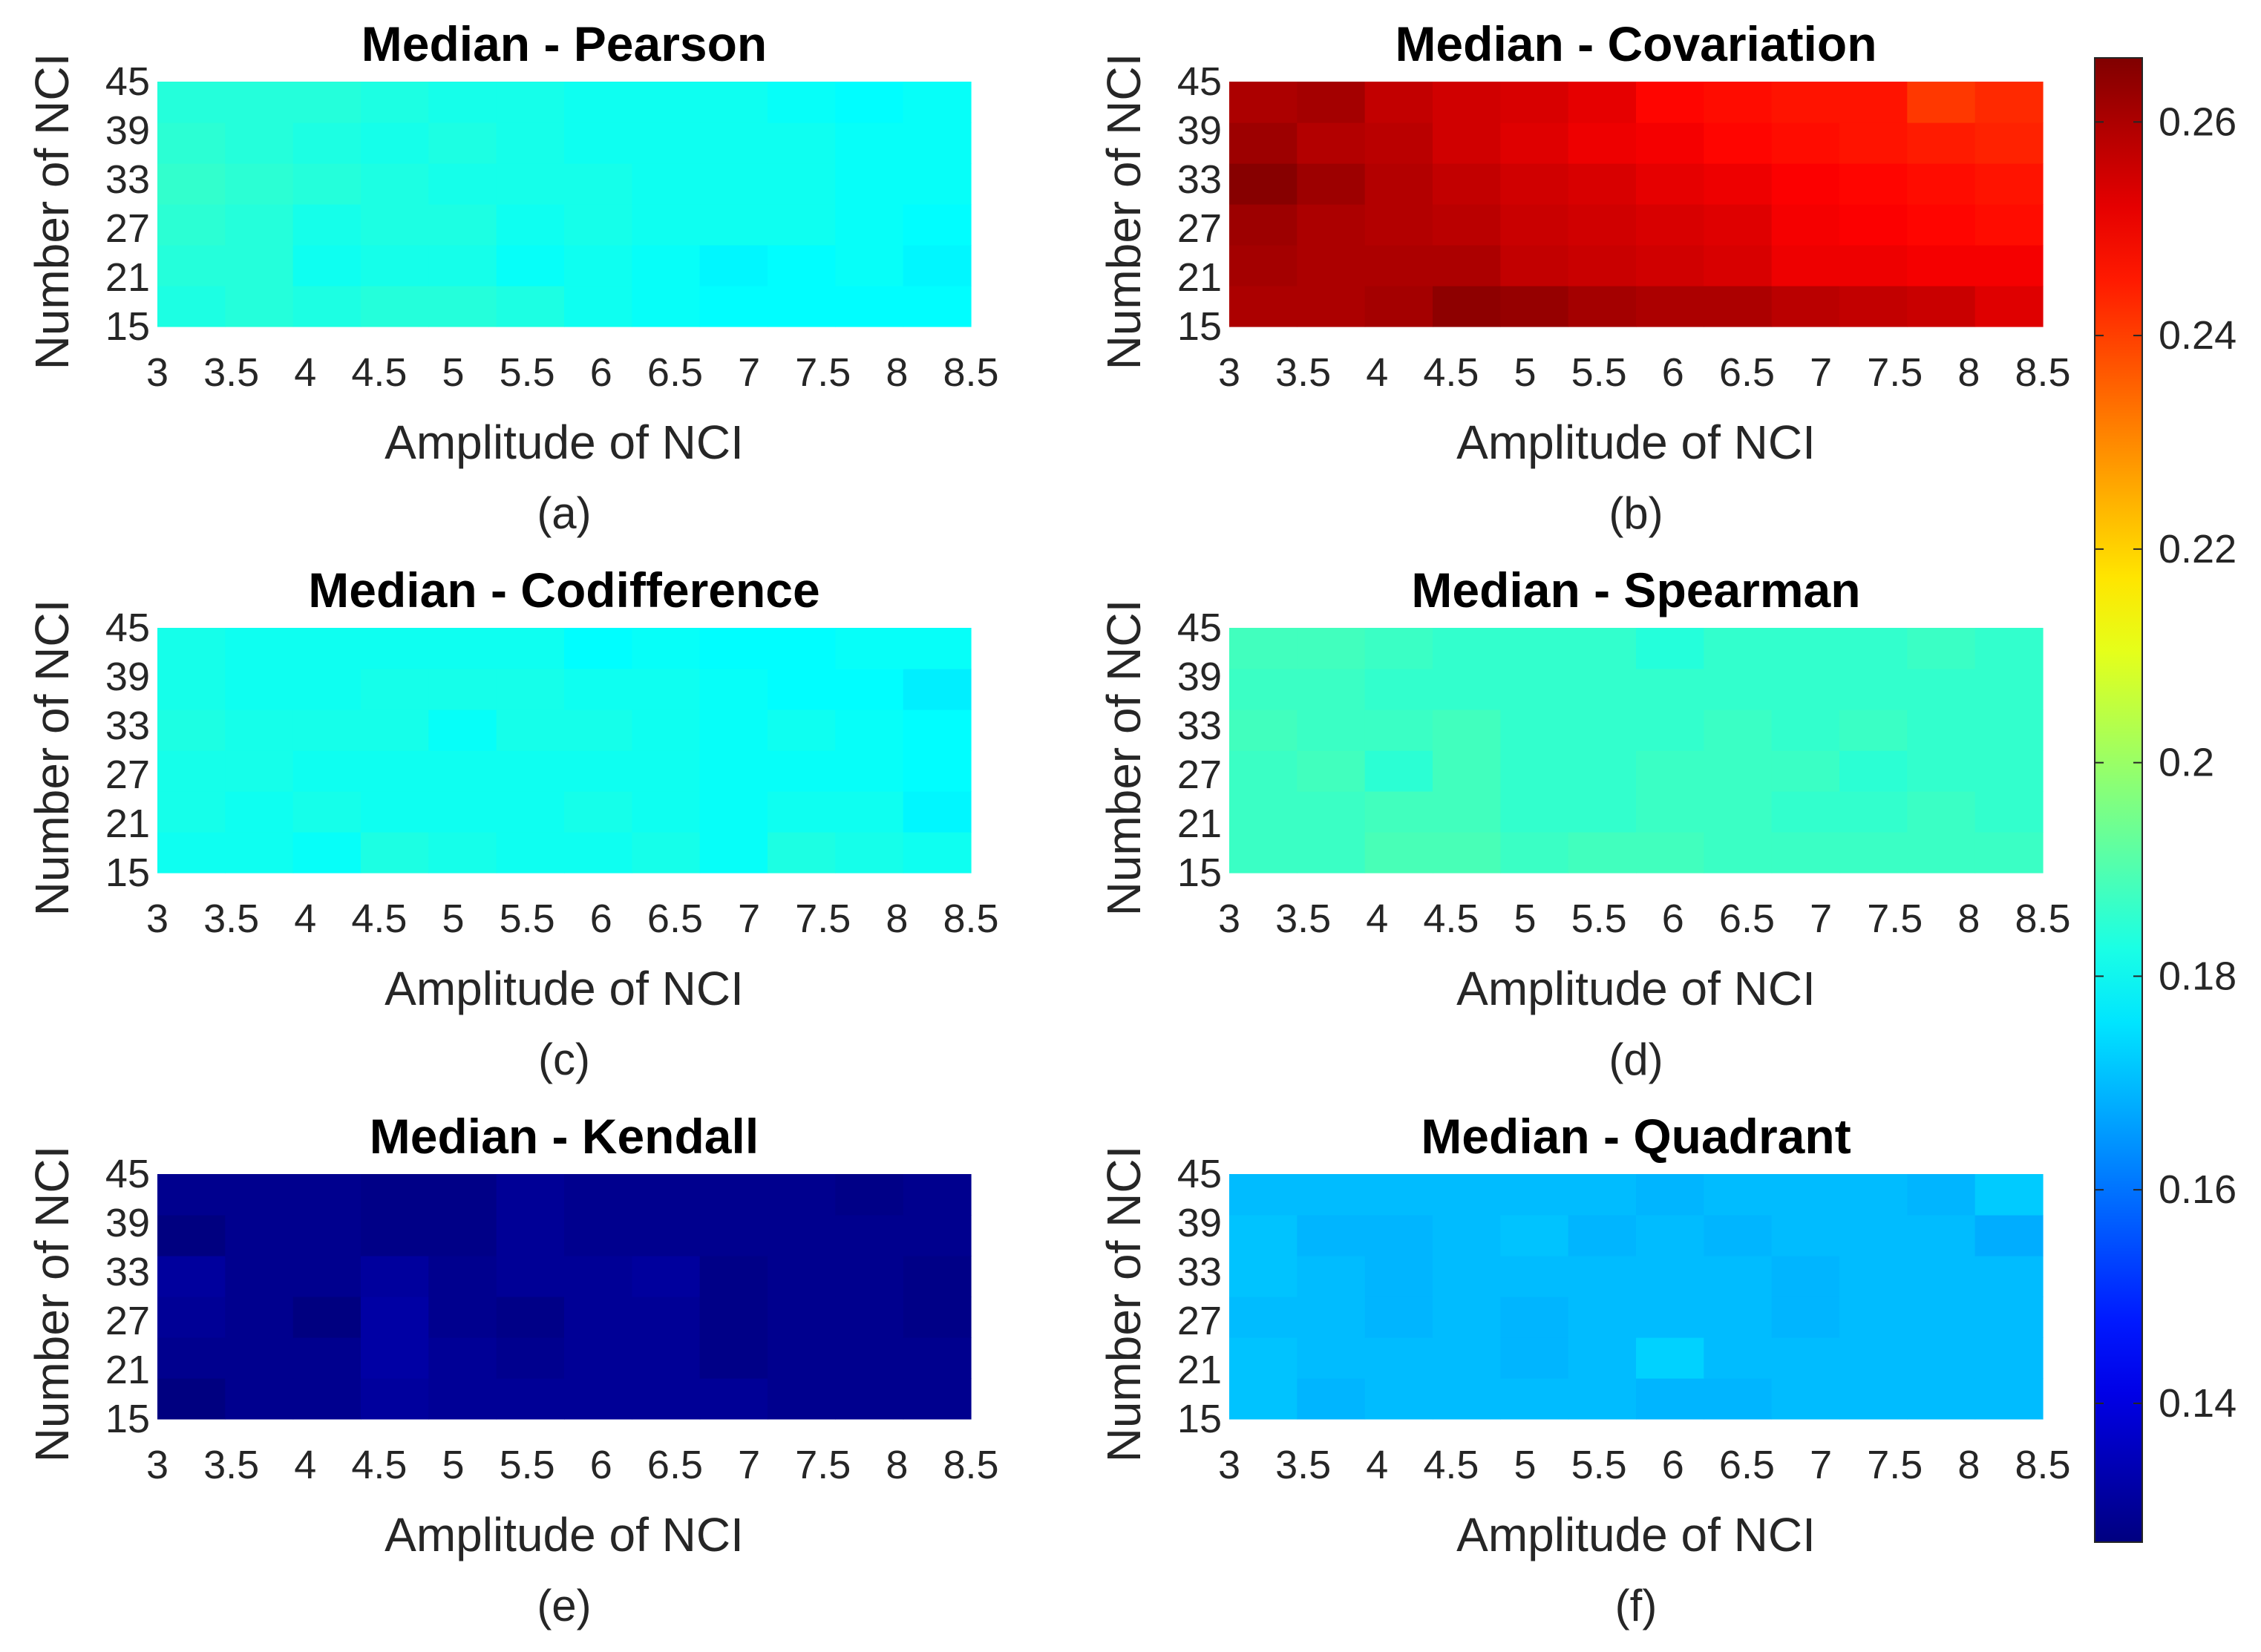 This screenshot has width=2261, height=1652. I want to click on x-tick-label: 7, so click(1821, 919).